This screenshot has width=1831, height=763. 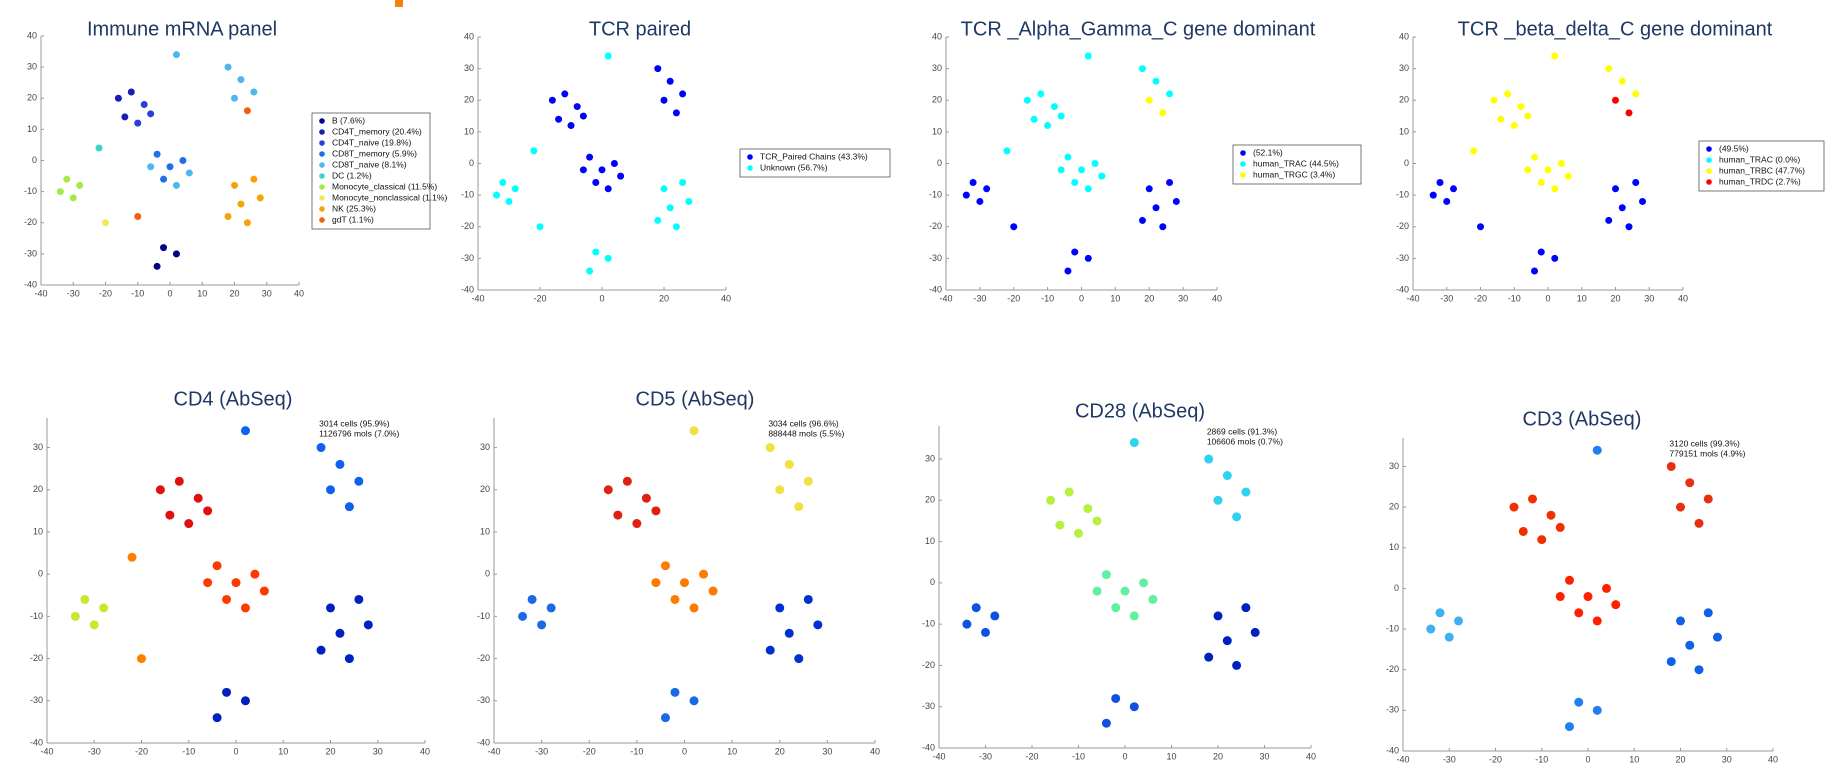 I want to click on x-tick-label: -10, so click(x=188, y=751).